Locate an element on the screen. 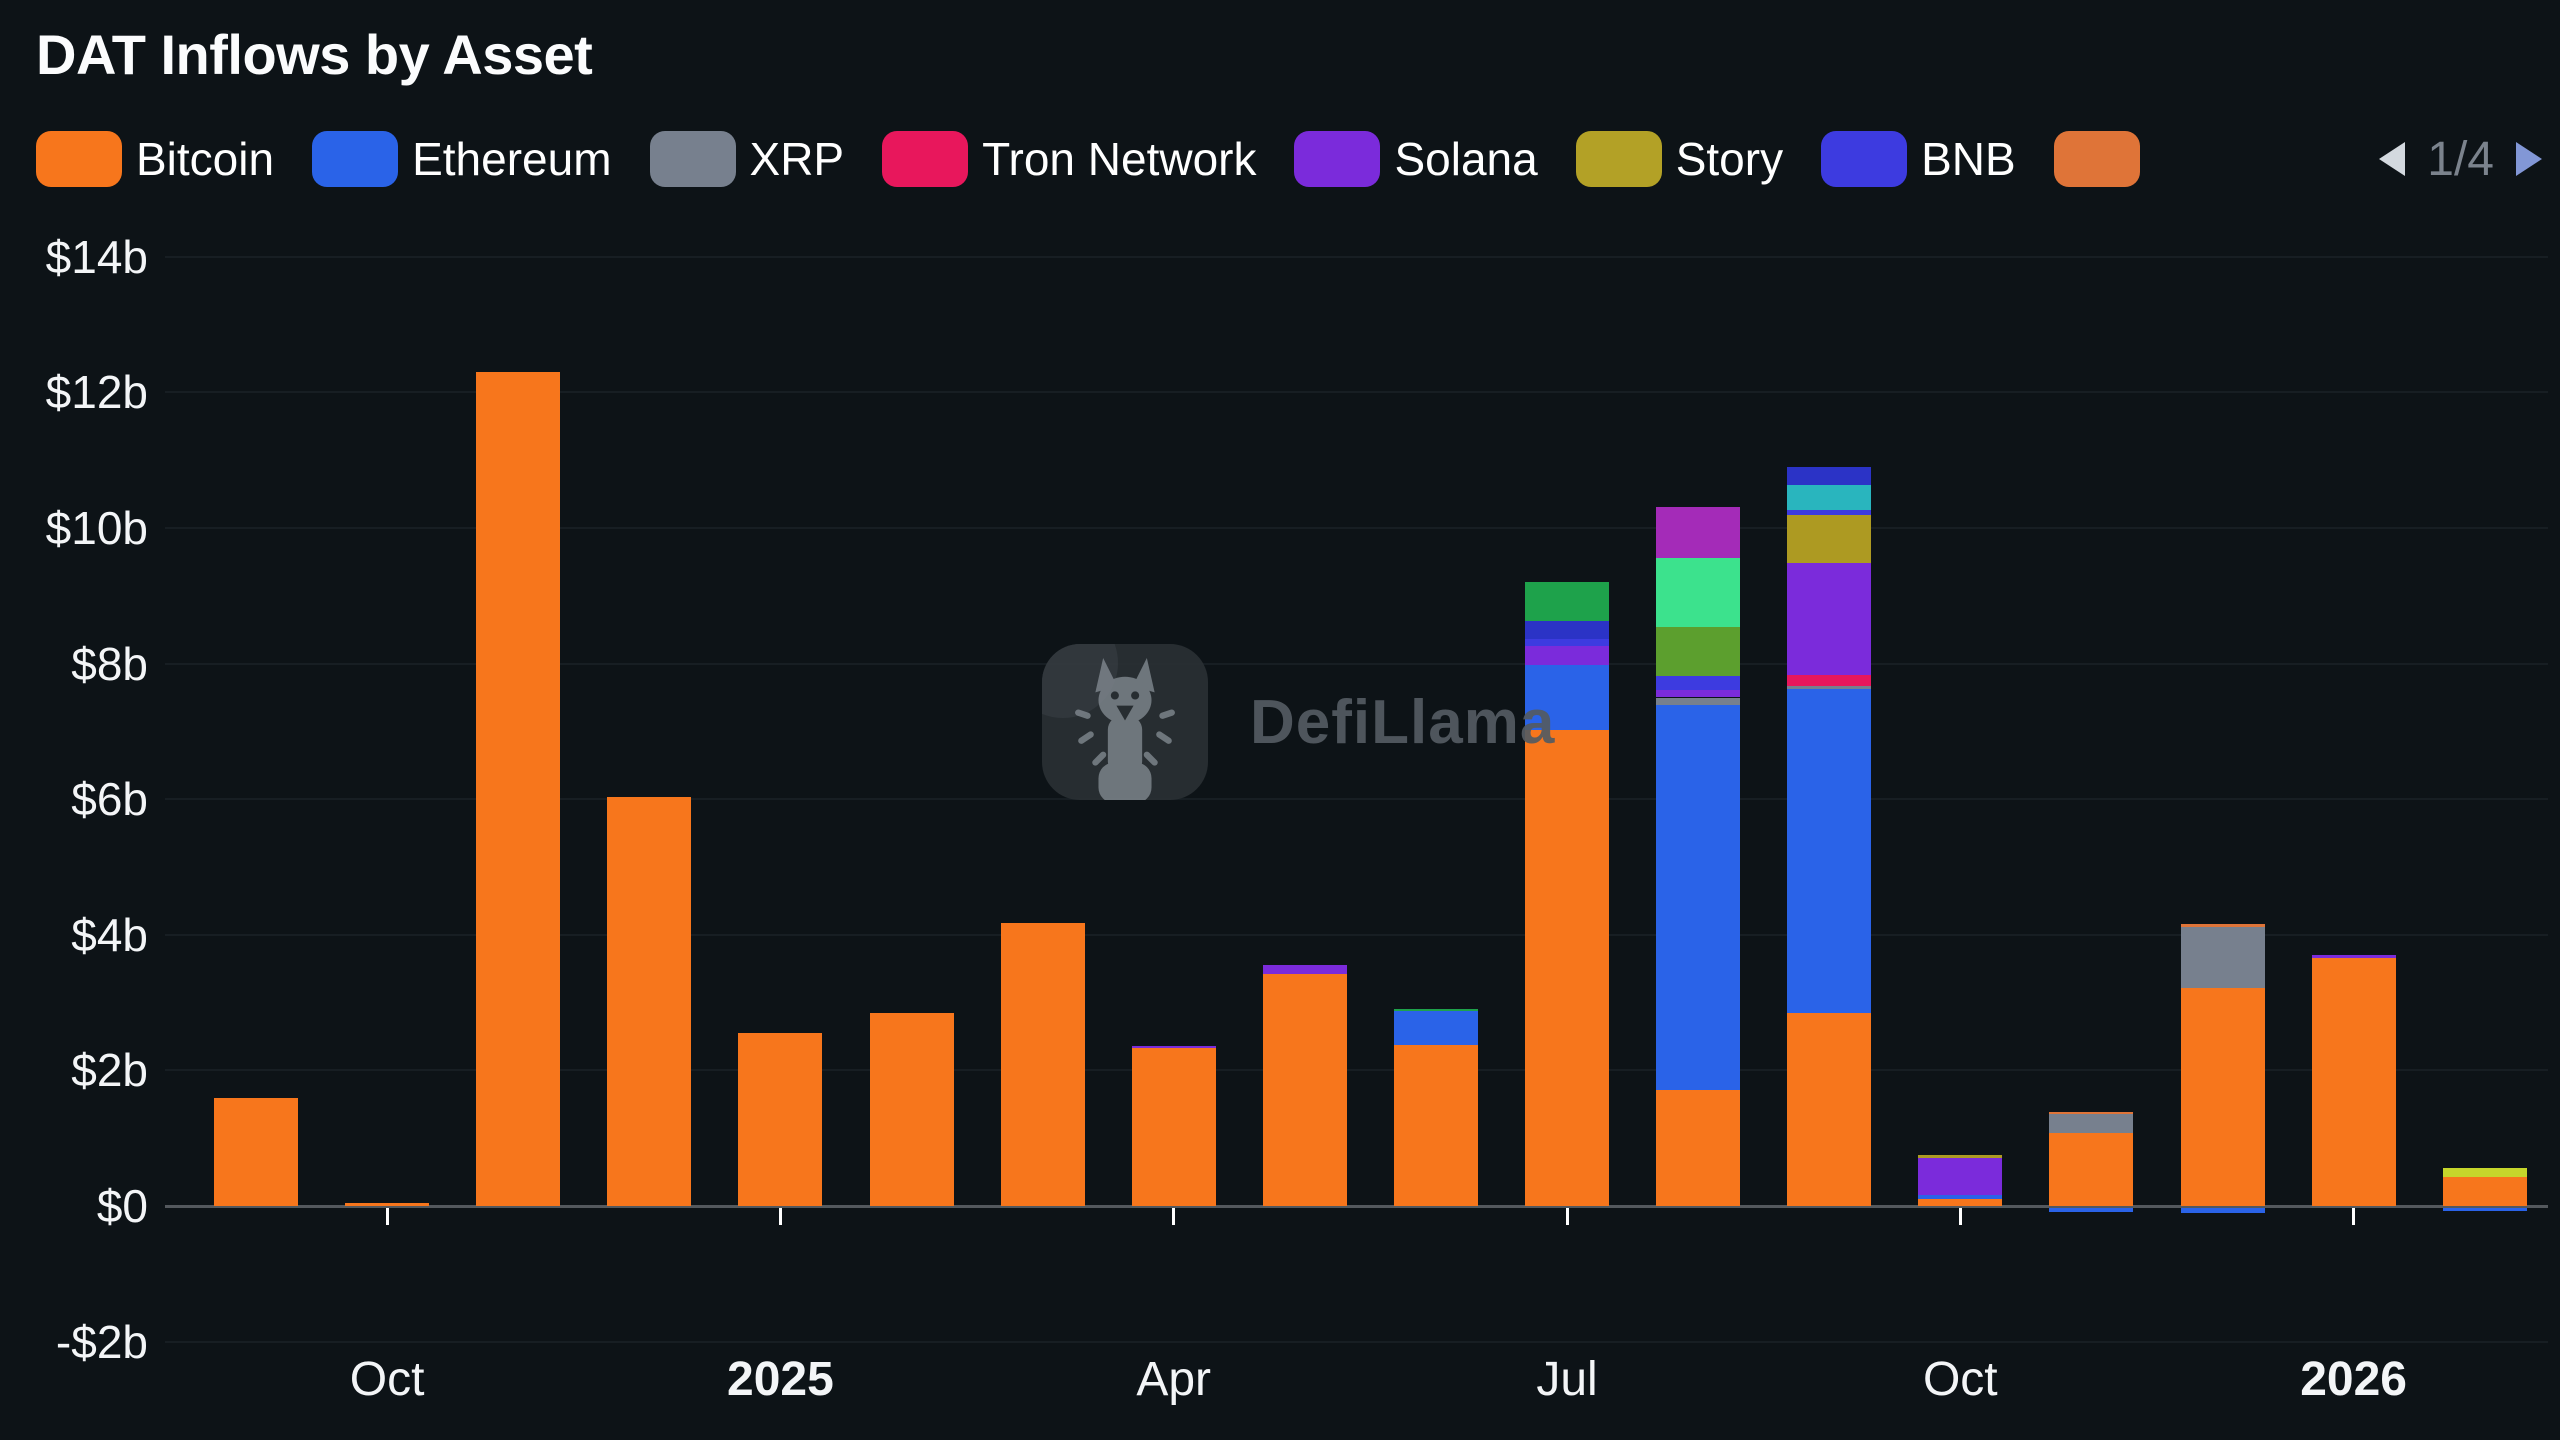 Image resolution: width=2560 pixels, height=1440 pixels. bar-feb-2026 is located at coordinates (2484, 720).